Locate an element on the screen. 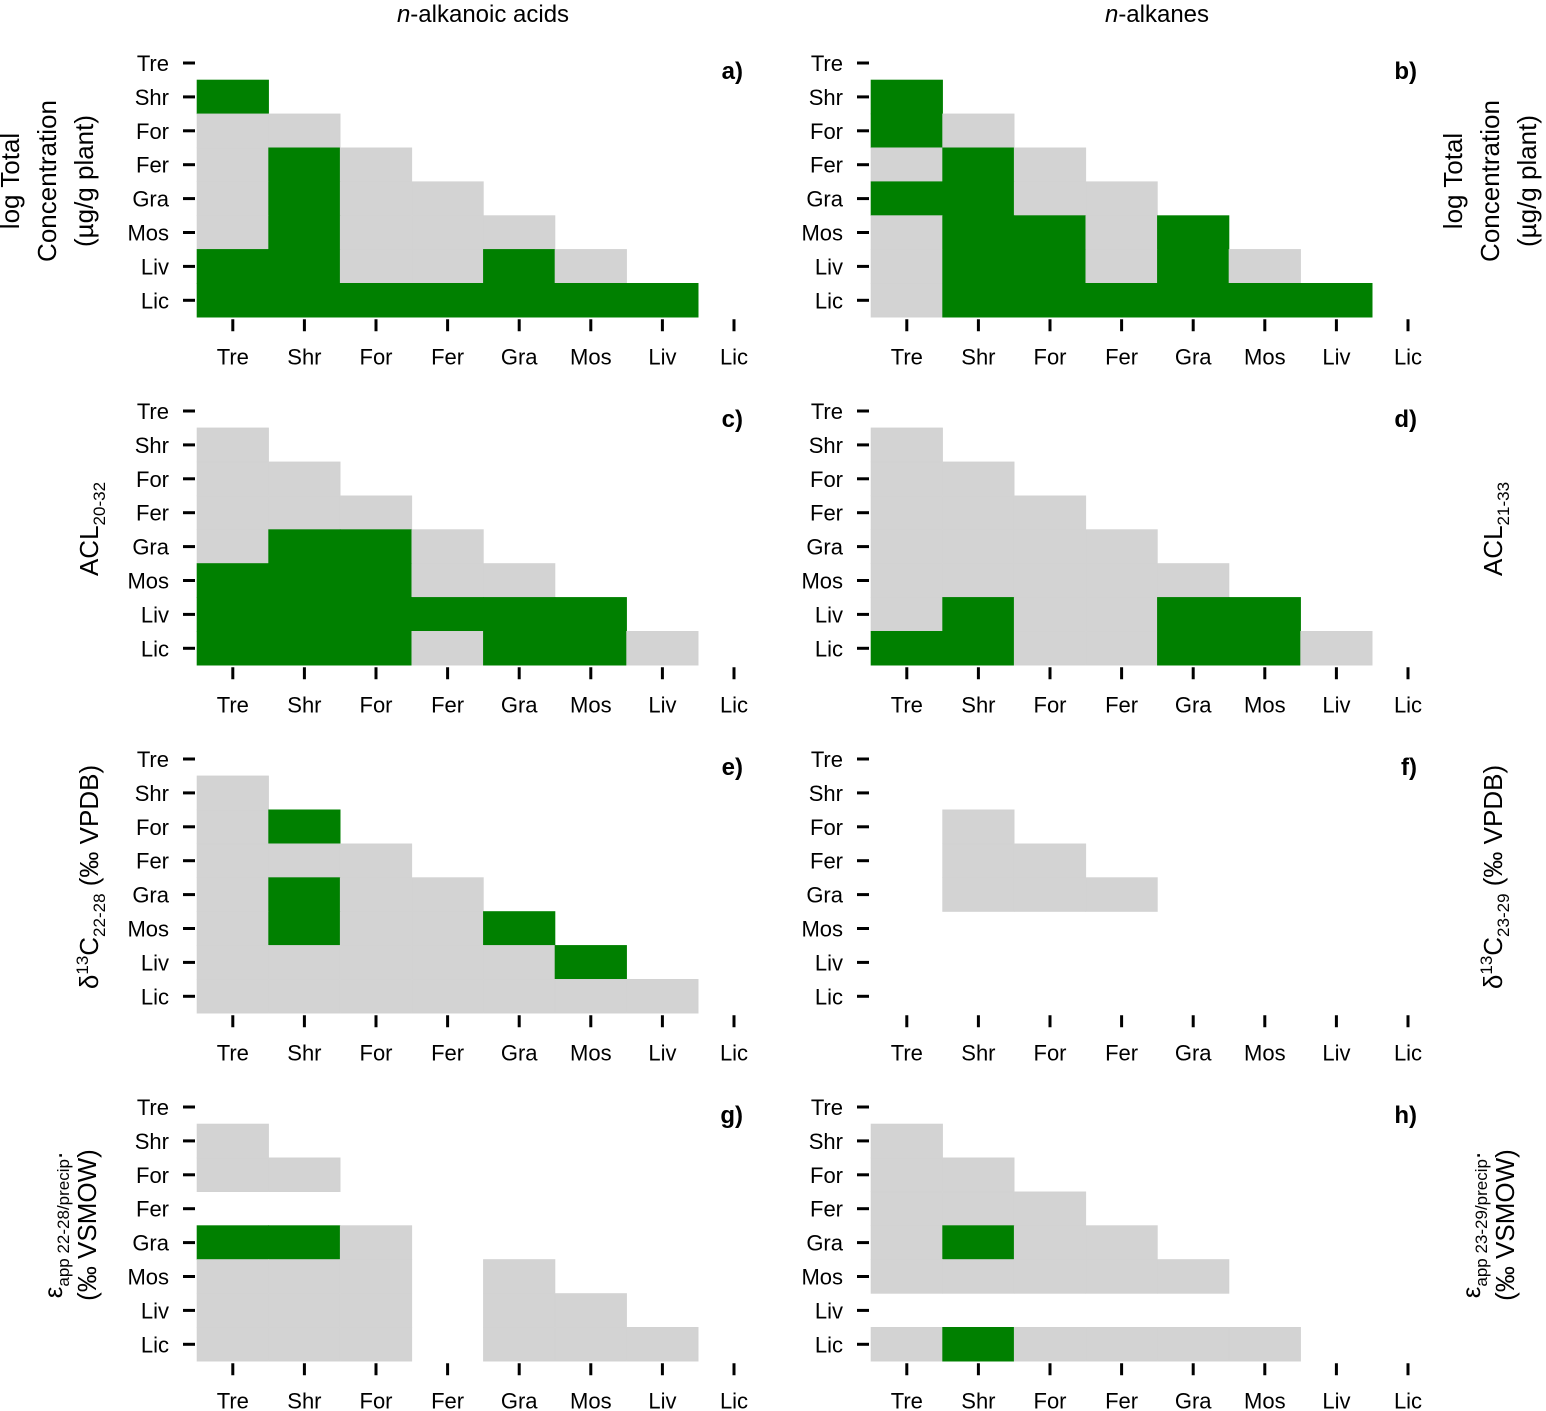 The width and height of the screenshot is (1546, 1411). y-axis-label-sub: app 22-28/precip is located at coordinates (63, 1223).